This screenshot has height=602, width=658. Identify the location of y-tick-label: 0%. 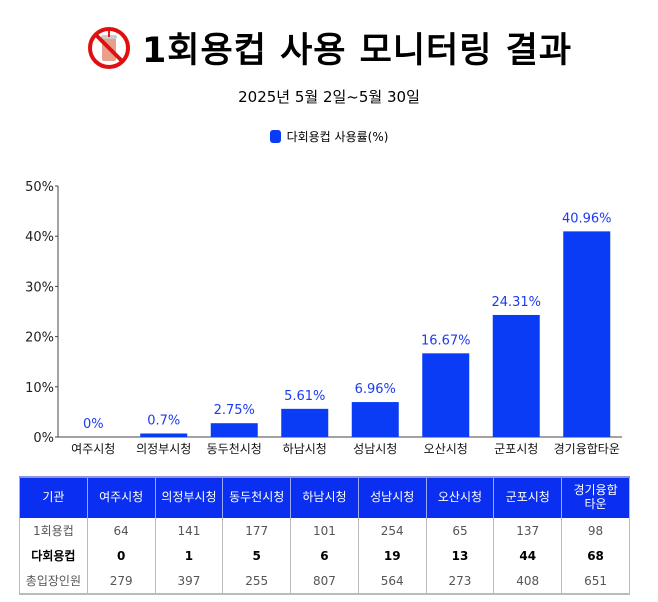
(43, 438).